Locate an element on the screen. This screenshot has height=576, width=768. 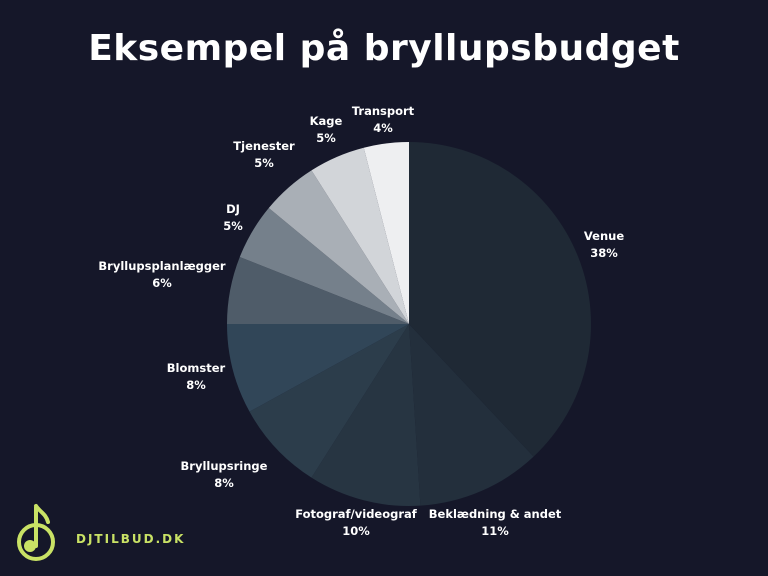
slice-label: DJ is located at coordinates (233, 209).